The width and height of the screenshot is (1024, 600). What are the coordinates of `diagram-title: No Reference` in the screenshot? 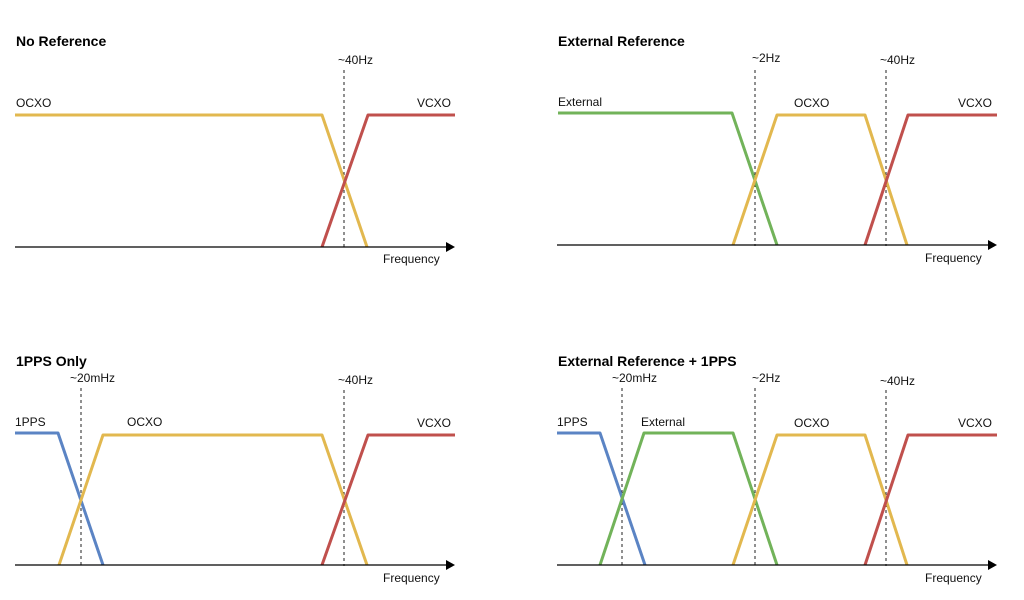 It's located at (61, 41).